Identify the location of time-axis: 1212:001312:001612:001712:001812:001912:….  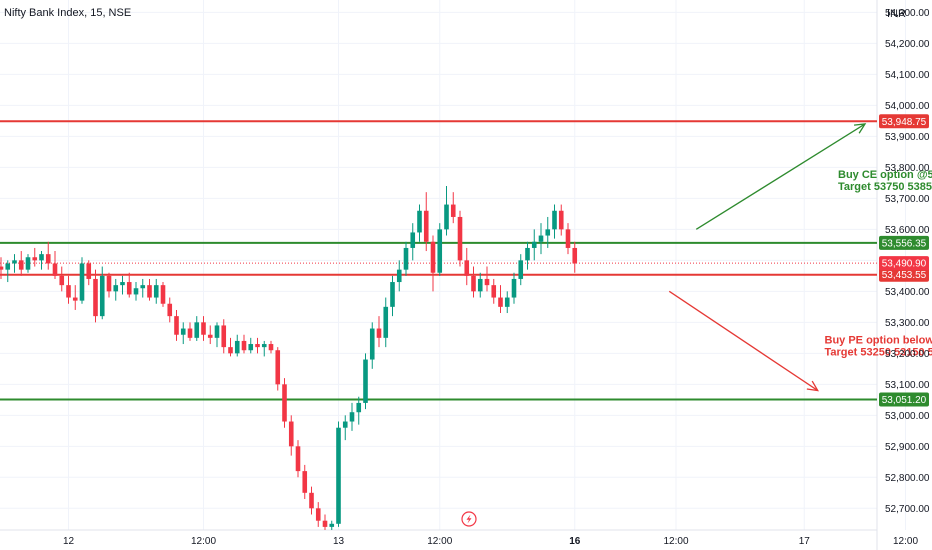
(497, 541).